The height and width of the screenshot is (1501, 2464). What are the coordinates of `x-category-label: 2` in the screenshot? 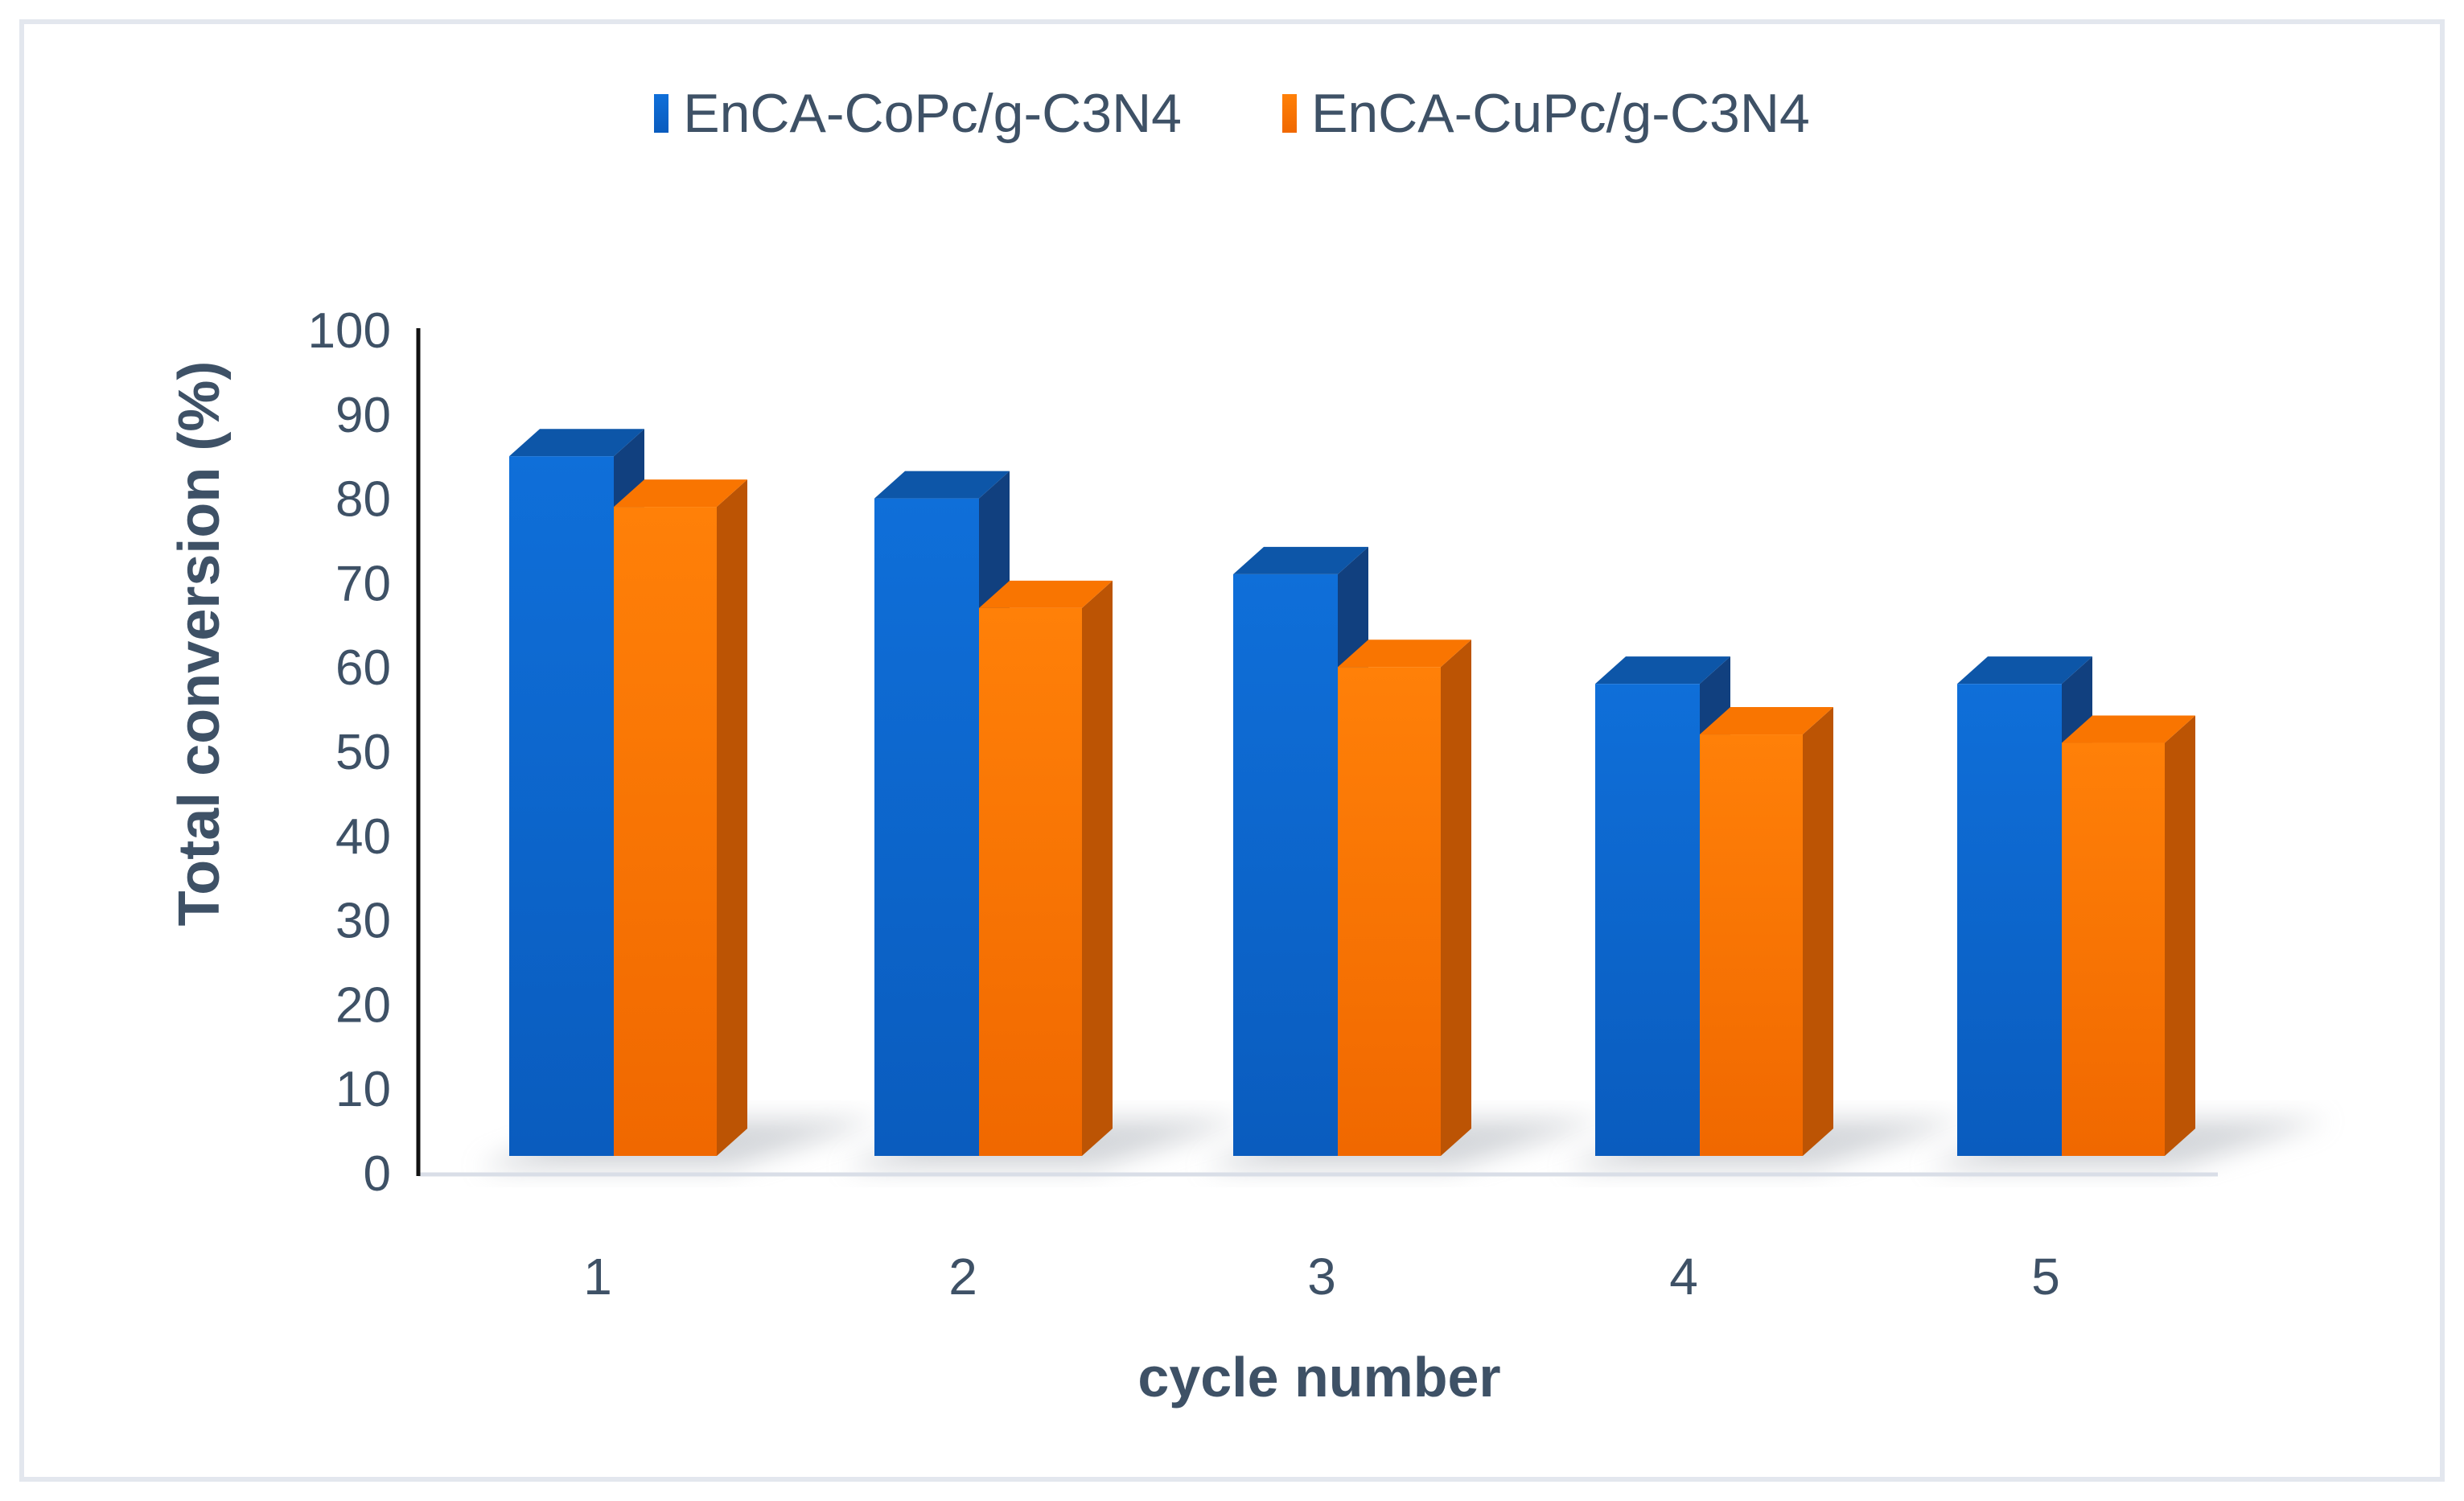 It's located at (962, 1277).